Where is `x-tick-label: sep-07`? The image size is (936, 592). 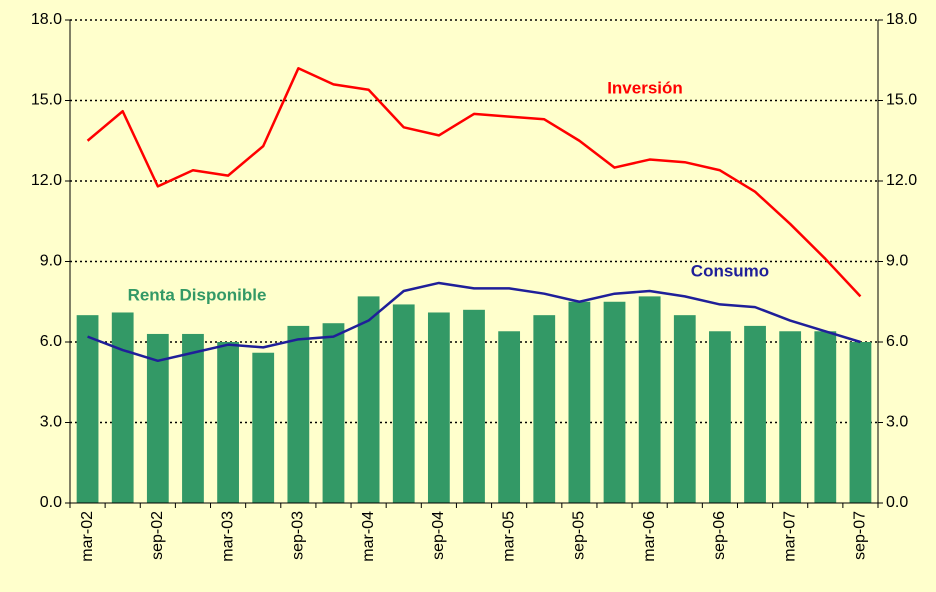
x-tick-label: sep-07 is located at coordinates (860, 535).